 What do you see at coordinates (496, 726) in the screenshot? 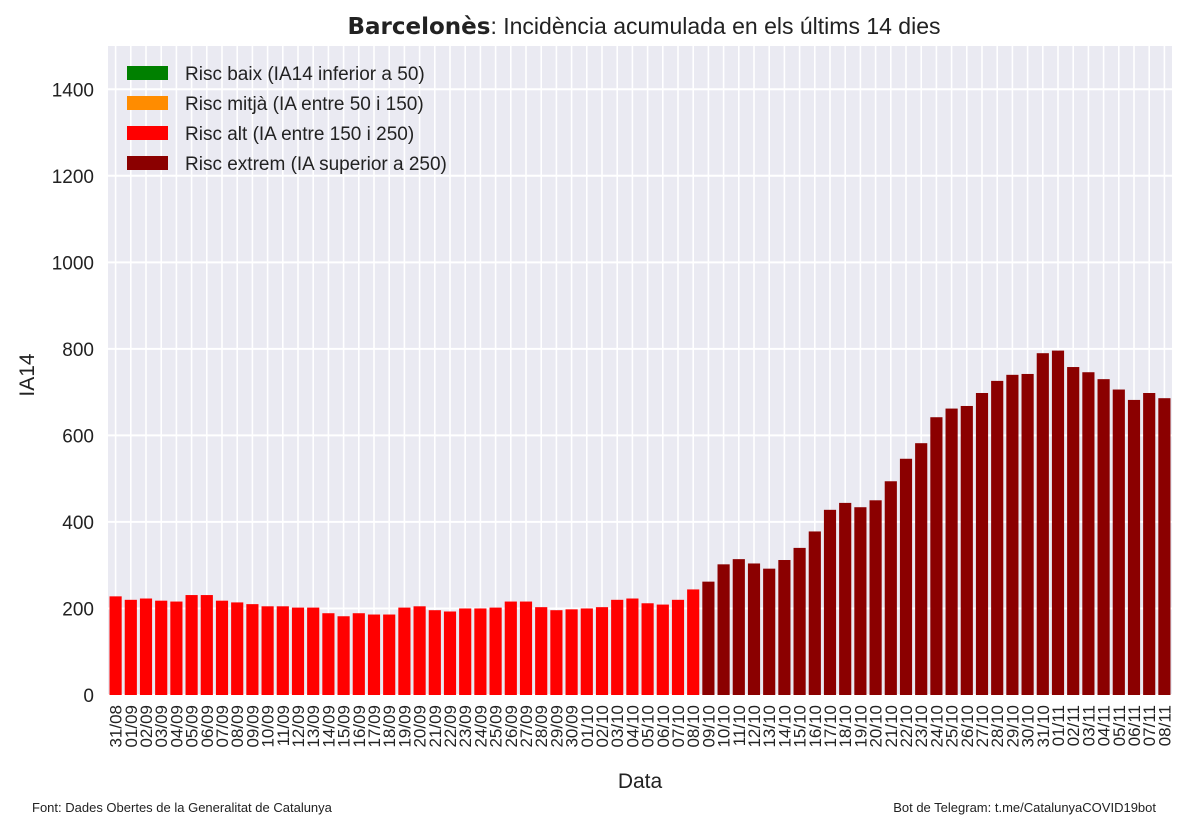
I see `x-tick-label: 25/09` at bounding box center [496, 726].